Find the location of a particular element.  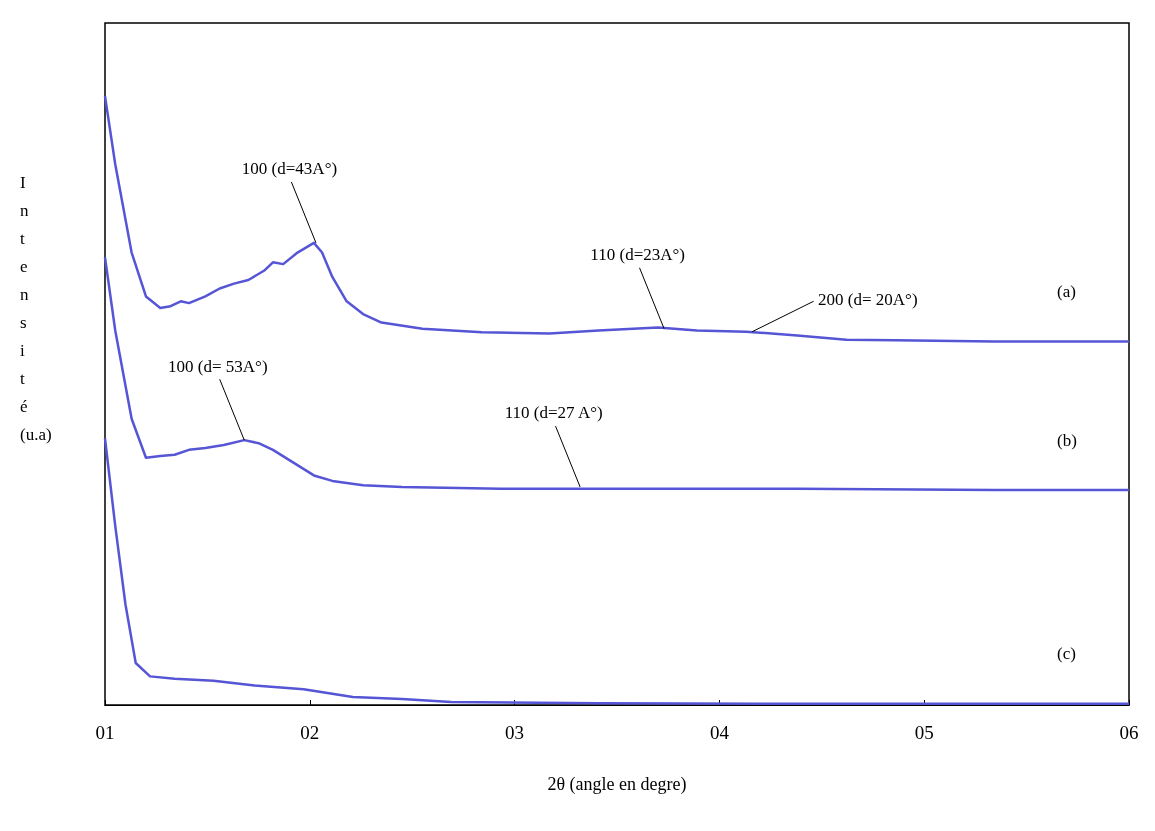

x-tick-label: 04 is located at coordinates (719, 732).